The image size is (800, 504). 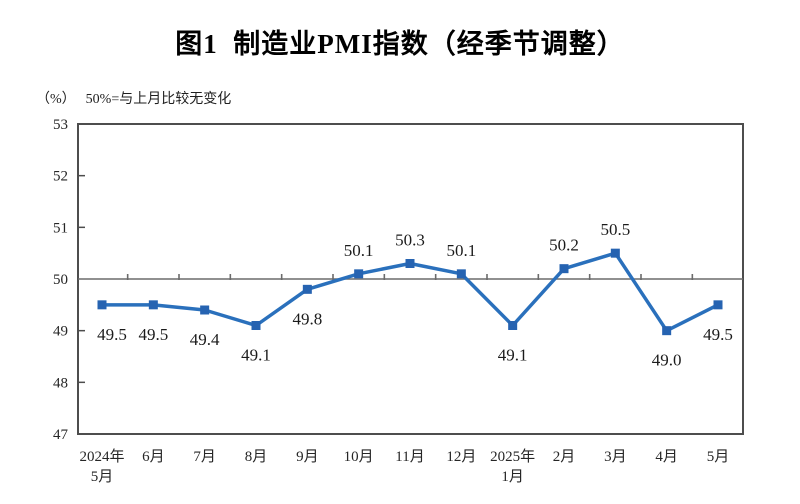 What do you see at coordinates (153, 457) in the screenshot?
I see `x-axis-tick-label: 6月` at bounding box center [153, 457].